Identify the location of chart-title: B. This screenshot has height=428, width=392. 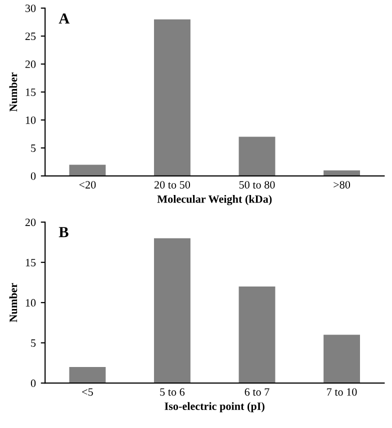
(63, 232).